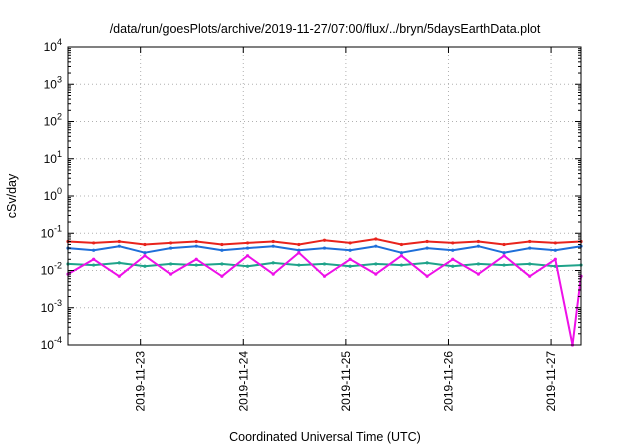 The height and width of the screenshot is (448, 640). What do you see at coordinates (141, 381) in the screenshot?
I see `x-tick-label: 2019-11-23` at bounding box center [141, 381].